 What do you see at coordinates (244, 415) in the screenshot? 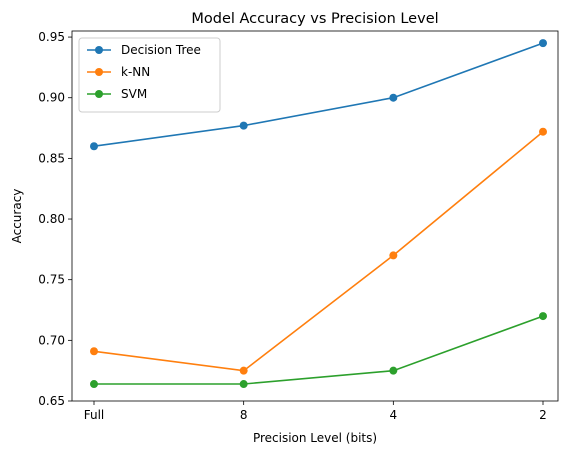
I see `x-tick-label: 8` at bounding box center [244, 415].